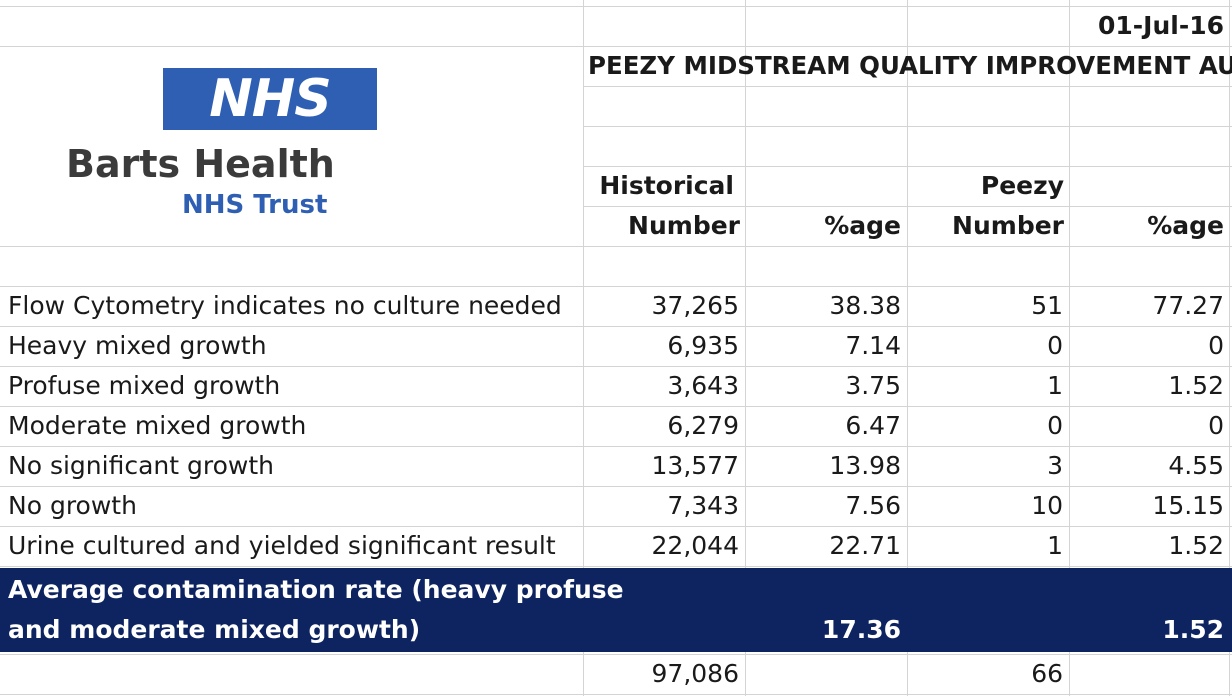 The height and width of the screenshot is (696, 1232). I want to click on hist-pct: 6.47, so click(873, 425).